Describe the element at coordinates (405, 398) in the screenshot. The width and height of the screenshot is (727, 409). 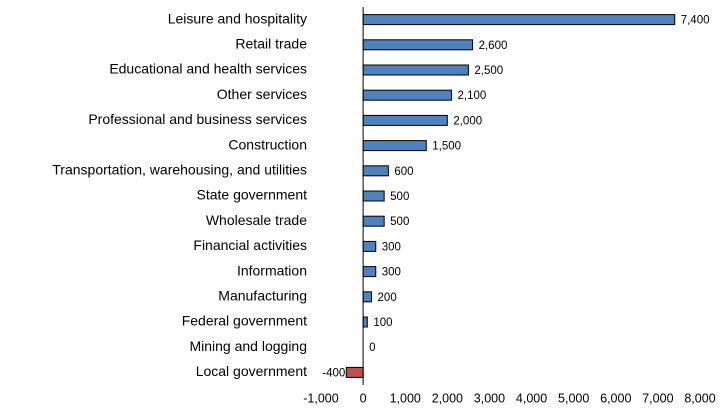
I see `x-tick-label: 1,000` at that location.